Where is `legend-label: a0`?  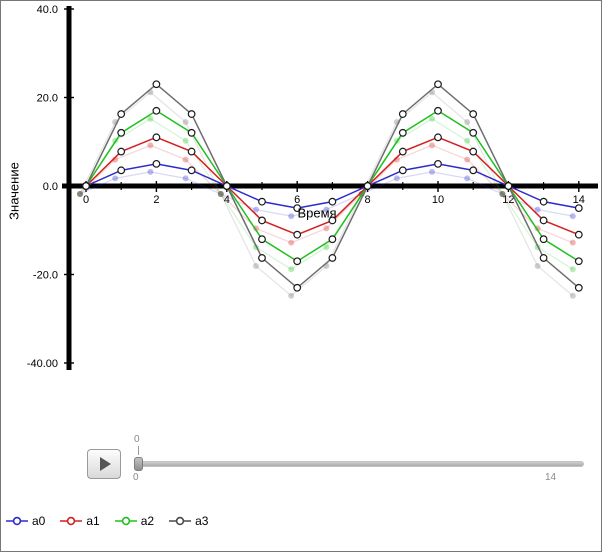
legend-label: a0 is located at coordinates (39, 521).